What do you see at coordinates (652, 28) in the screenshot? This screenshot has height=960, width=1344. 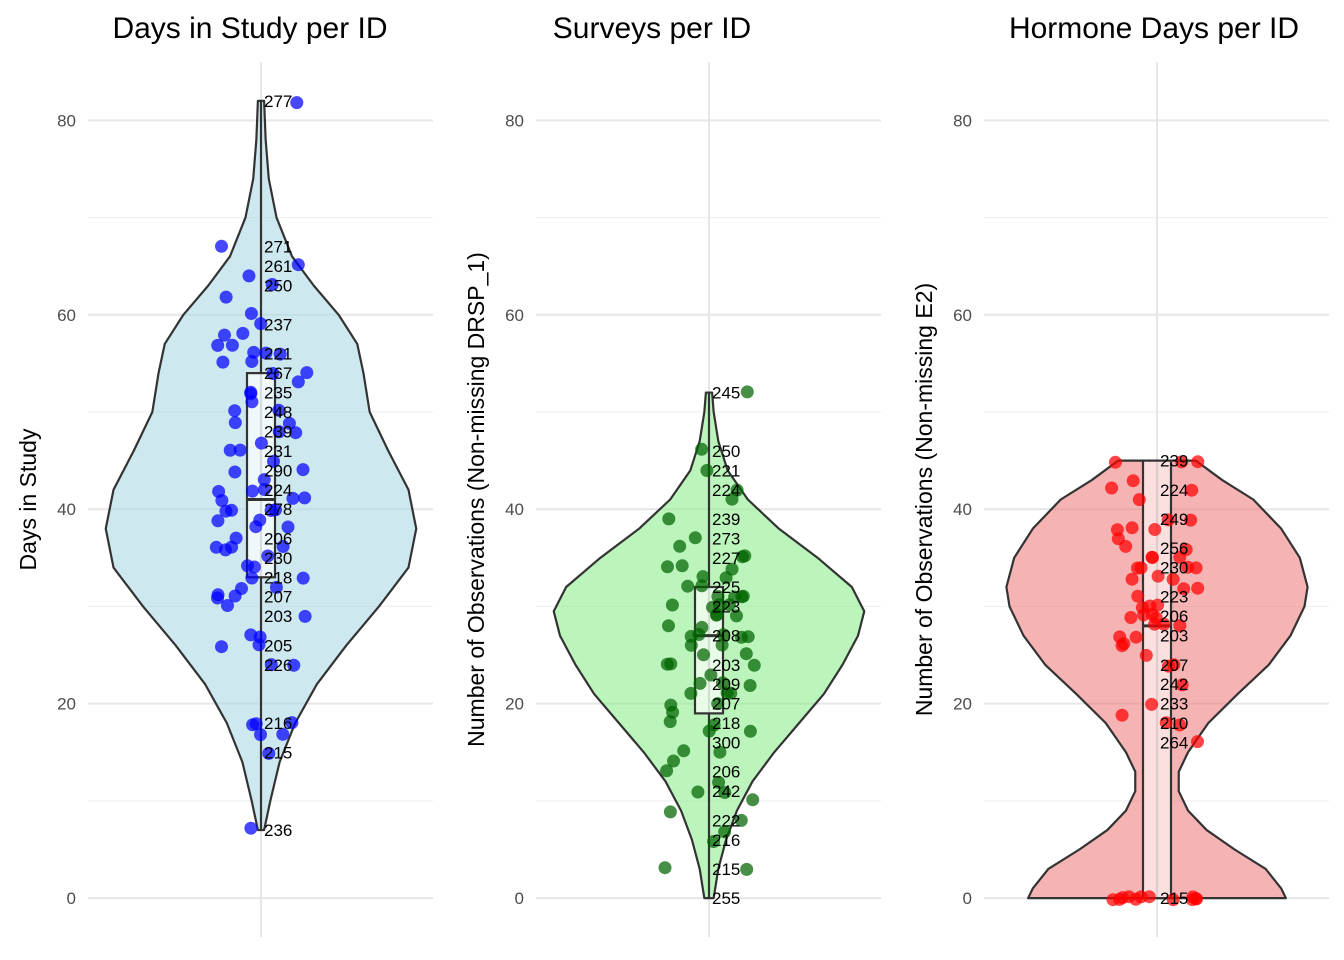 I see `panel-title: Surveys per ID` at bounding box center [652, 28].